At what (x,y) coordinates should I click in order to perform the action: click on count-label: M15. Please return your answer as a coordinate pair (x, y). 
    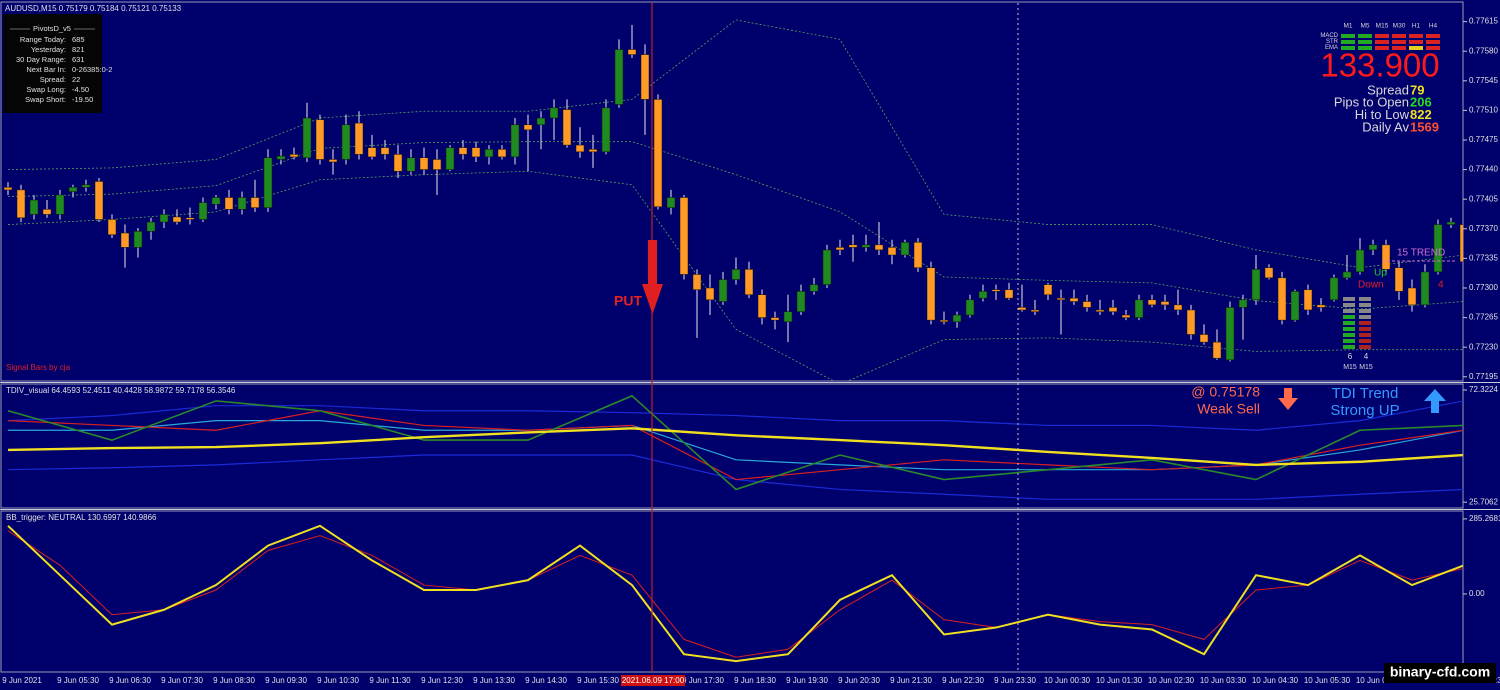
    Looking at the image, I should click on (1366, 367).